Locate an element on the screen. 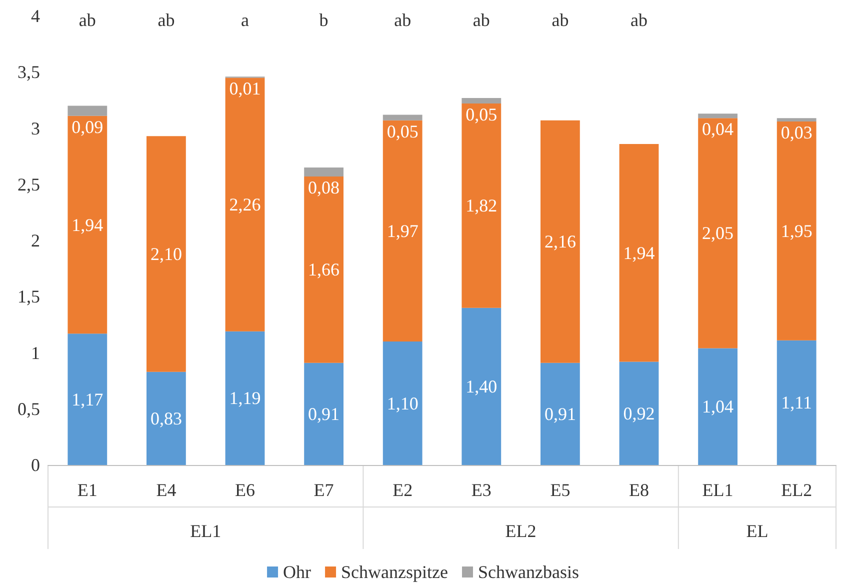  data-label: 1,82 is located at coordinates (482, 206).